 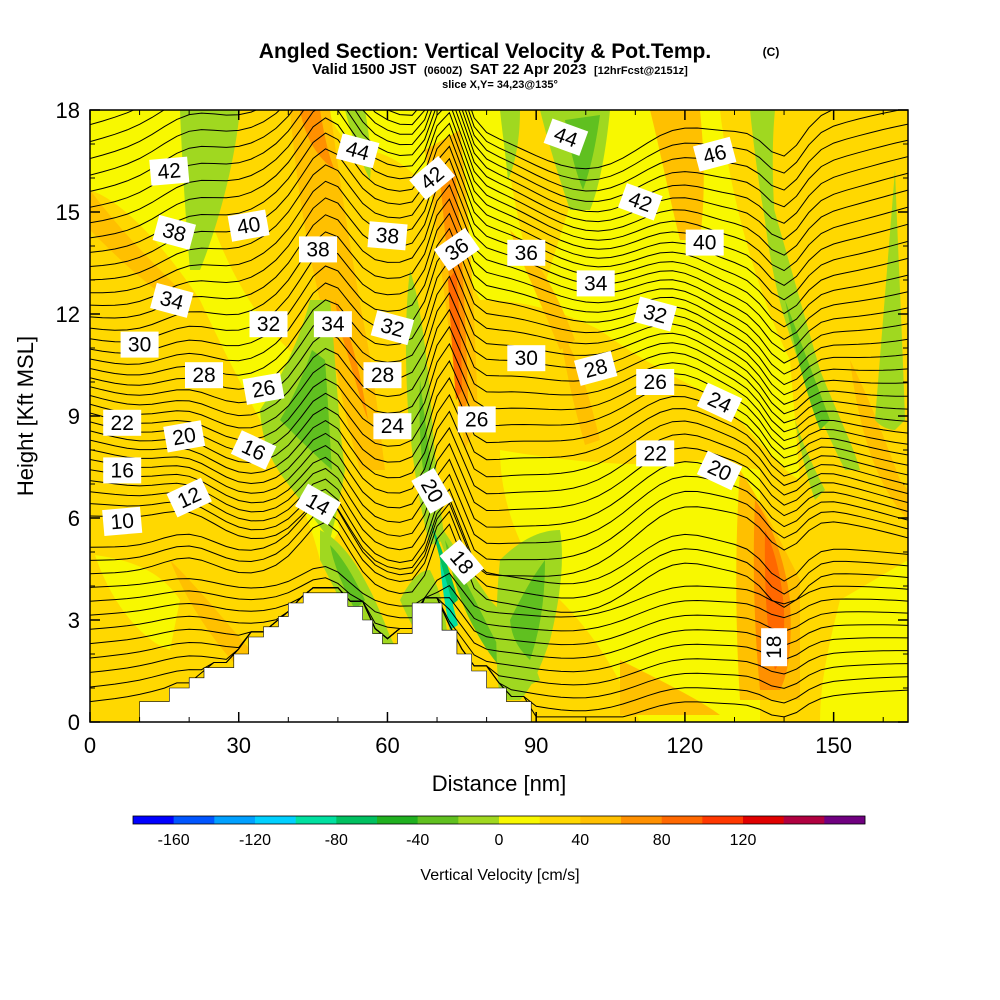 I want to click on y-tick-label: 12, so click(x=68, y=314).